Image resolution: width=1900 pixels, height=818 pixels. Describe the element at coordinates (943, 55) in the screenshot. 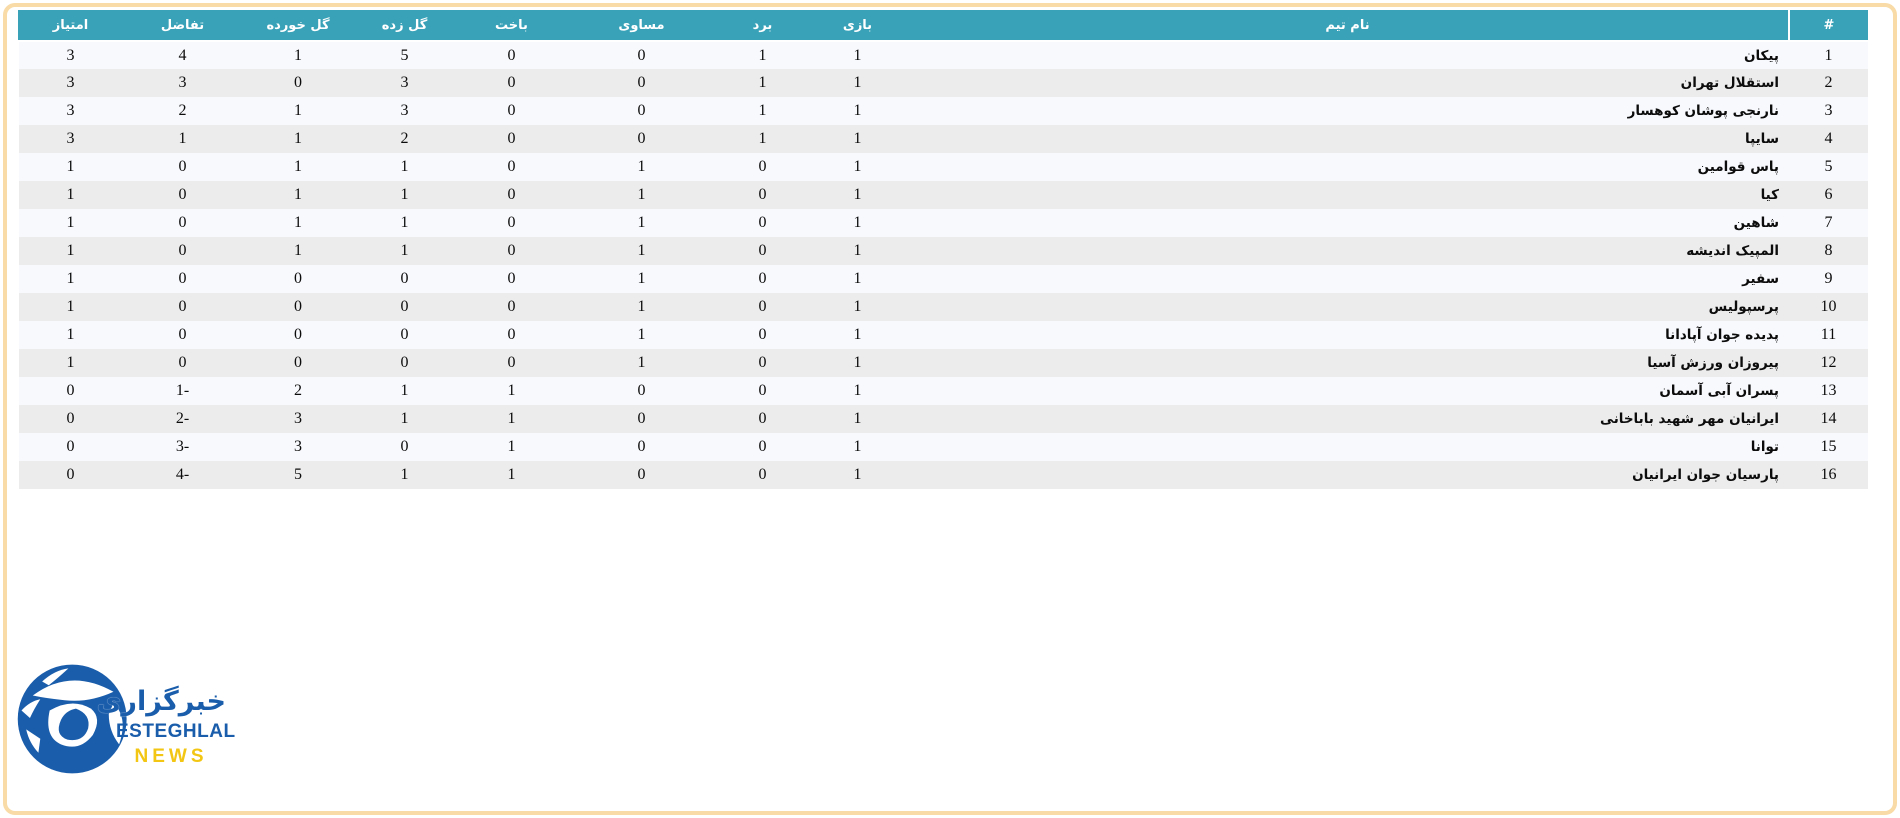

I see `table-row: 1 پیکان 1 1 0 0 5 1 4 3` at that location.